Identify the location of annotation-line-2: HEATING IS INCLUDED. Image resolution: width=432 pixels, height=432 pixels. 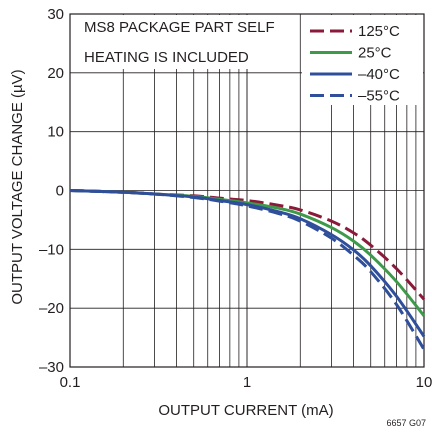
(166, 57).